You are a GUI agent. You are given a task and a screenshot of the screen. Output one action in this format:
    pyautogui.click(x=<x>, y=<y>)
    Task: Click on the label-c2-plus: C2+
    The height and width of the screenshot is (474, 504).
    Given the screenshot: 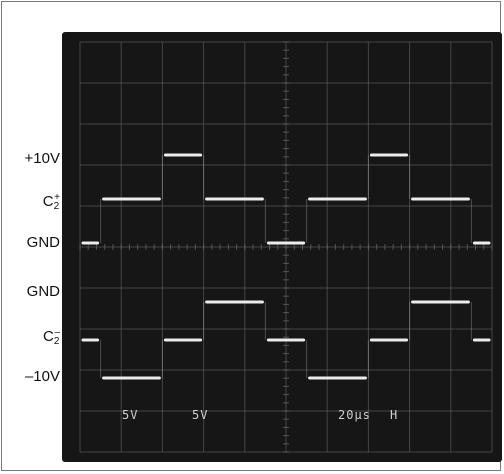 What is the action you would take?
    pyautogui.click(x=51, y=202)
    